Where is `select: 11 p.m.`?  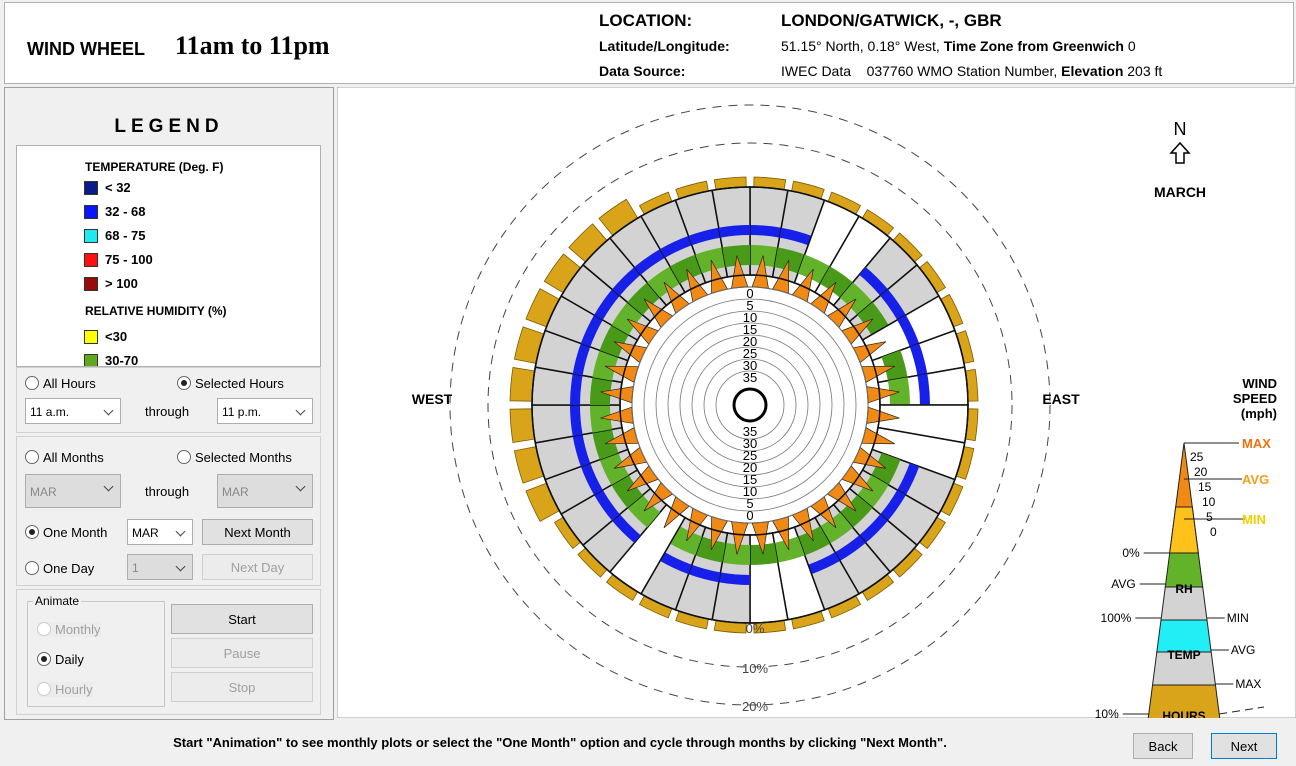 select: 11 p.m. is located at coordinates (265, 411).